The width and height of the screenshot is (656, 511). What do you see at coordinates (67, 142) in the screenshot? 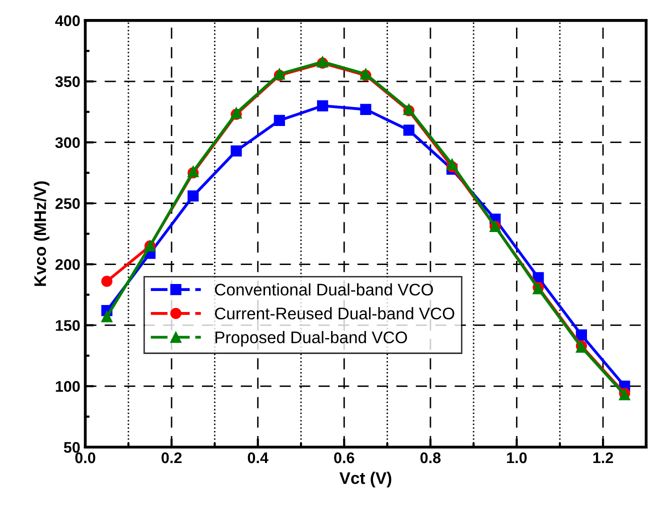
I see `y-tick-label: 300` at bounding box center [67, 142].